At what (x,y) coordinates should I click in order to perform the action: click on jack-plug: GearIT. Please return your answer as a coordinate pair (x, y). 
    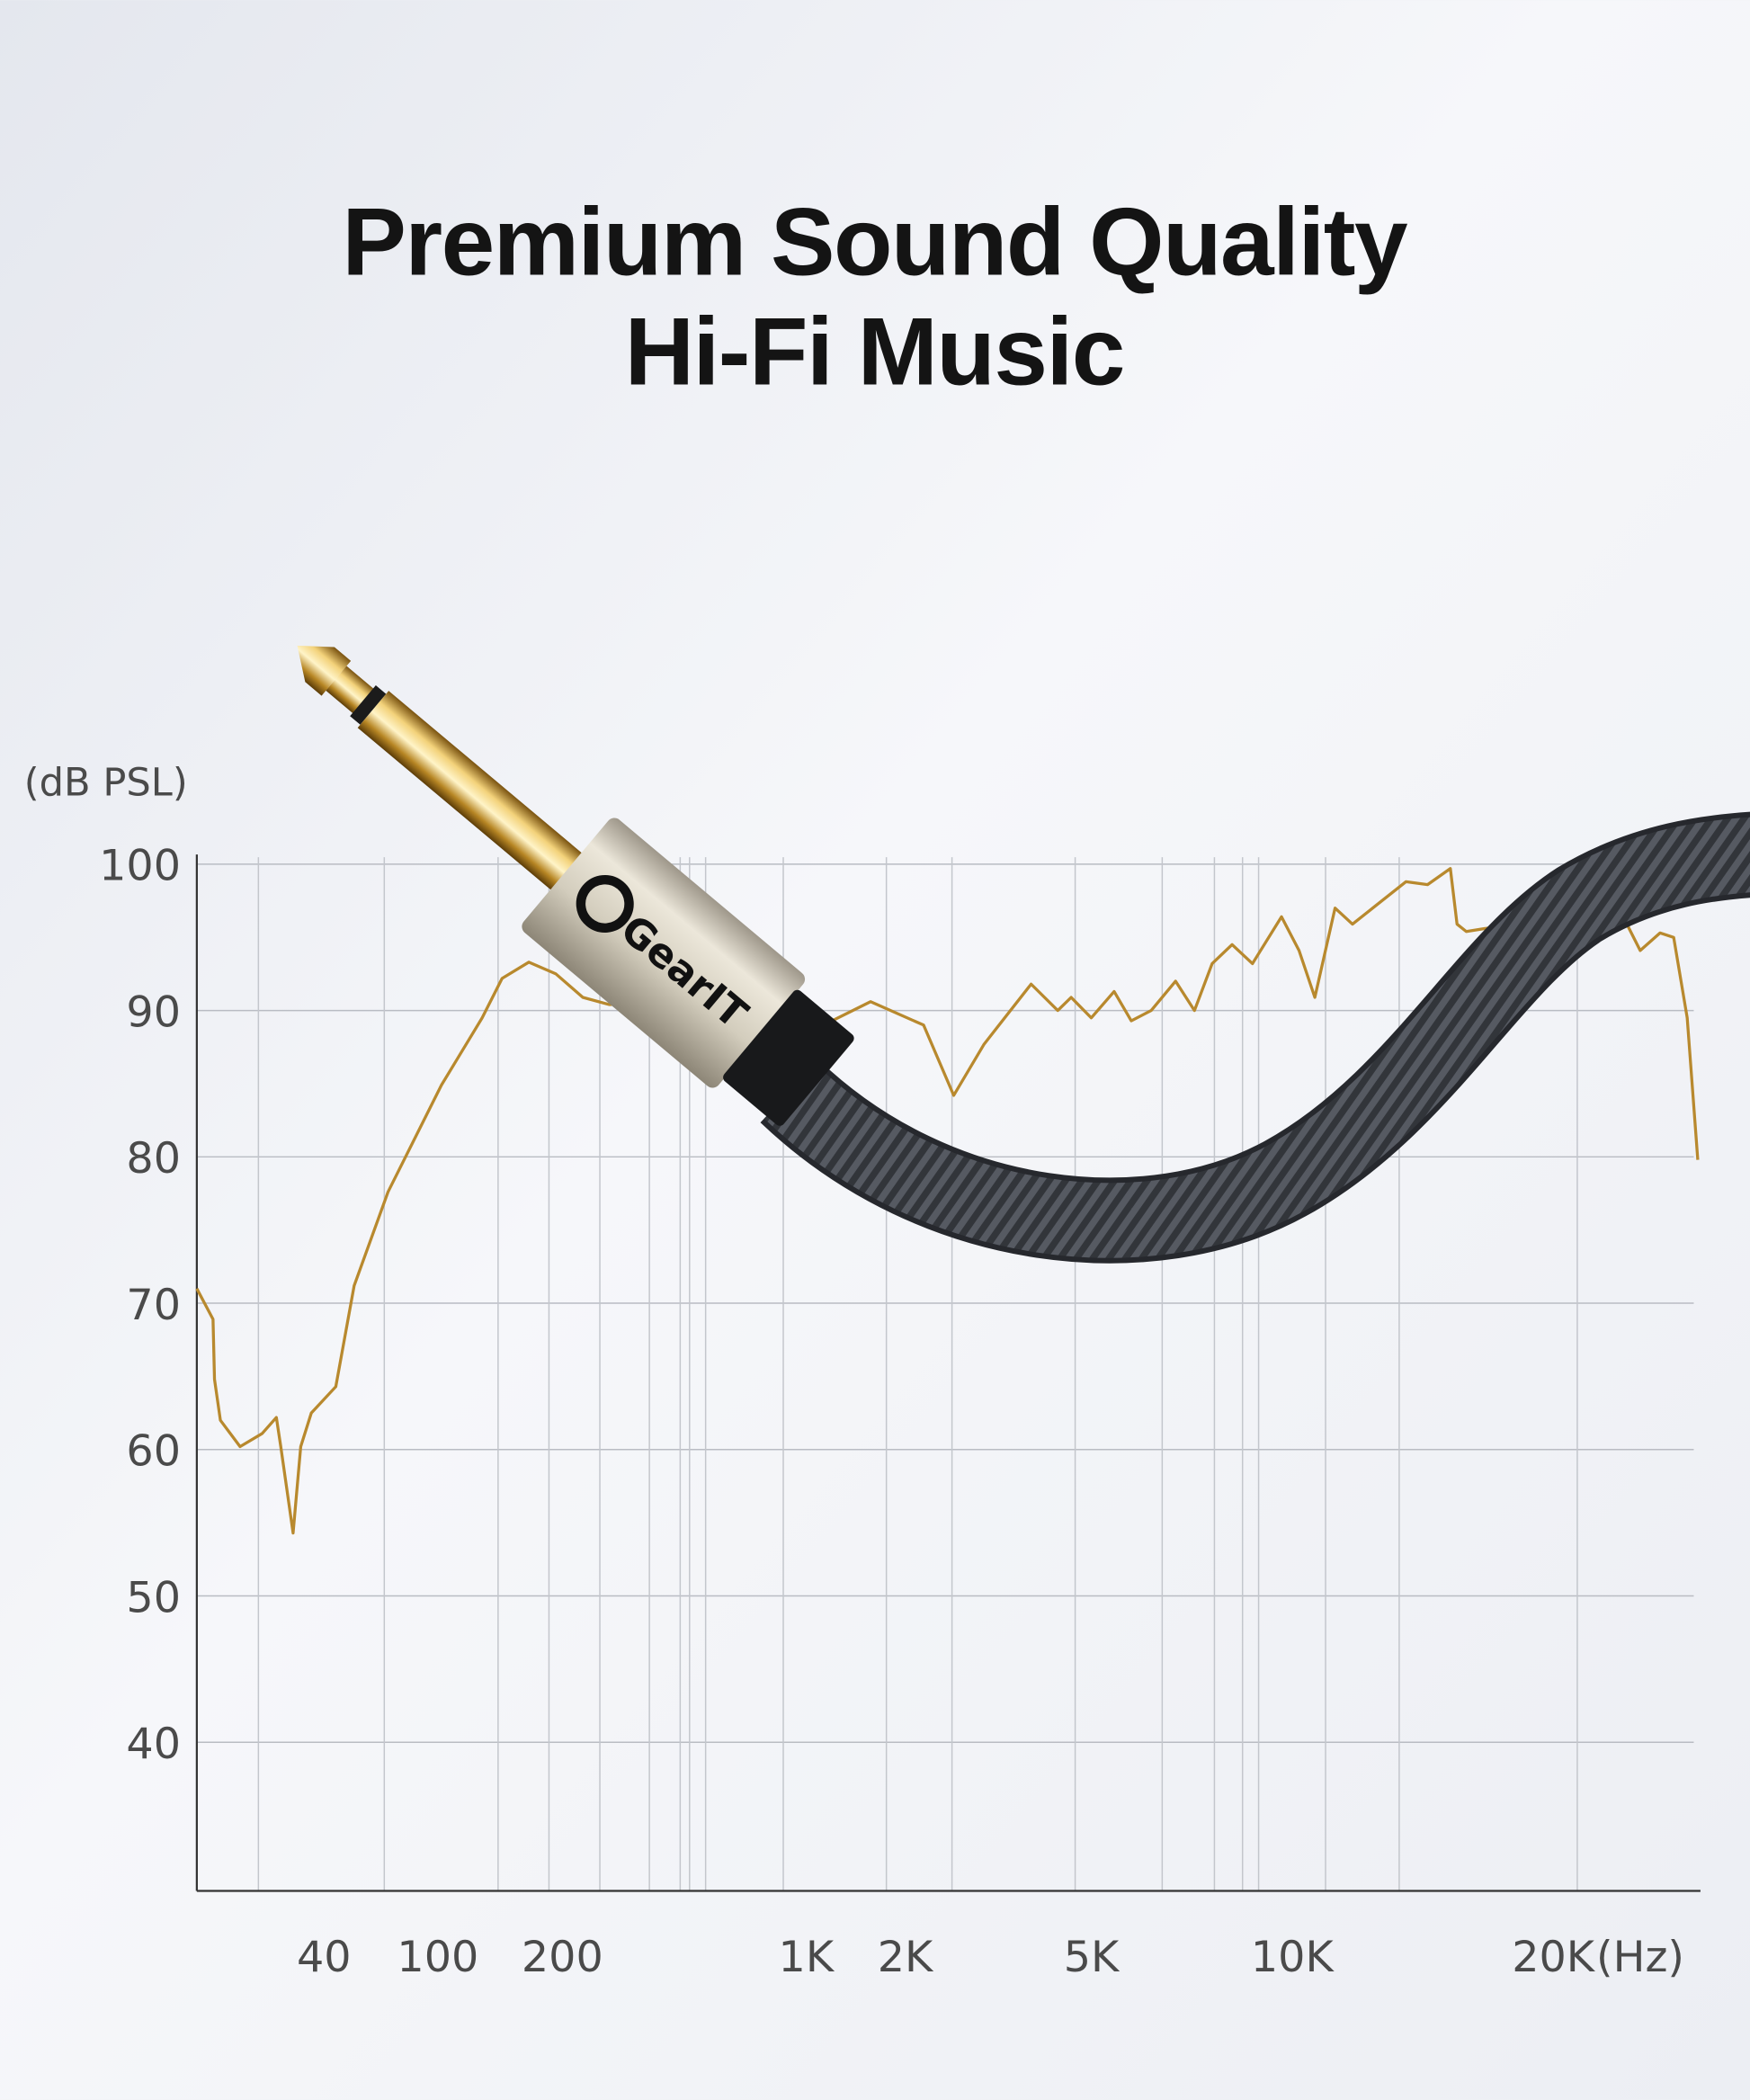
    Looking at the image, I should click on (575, 885).